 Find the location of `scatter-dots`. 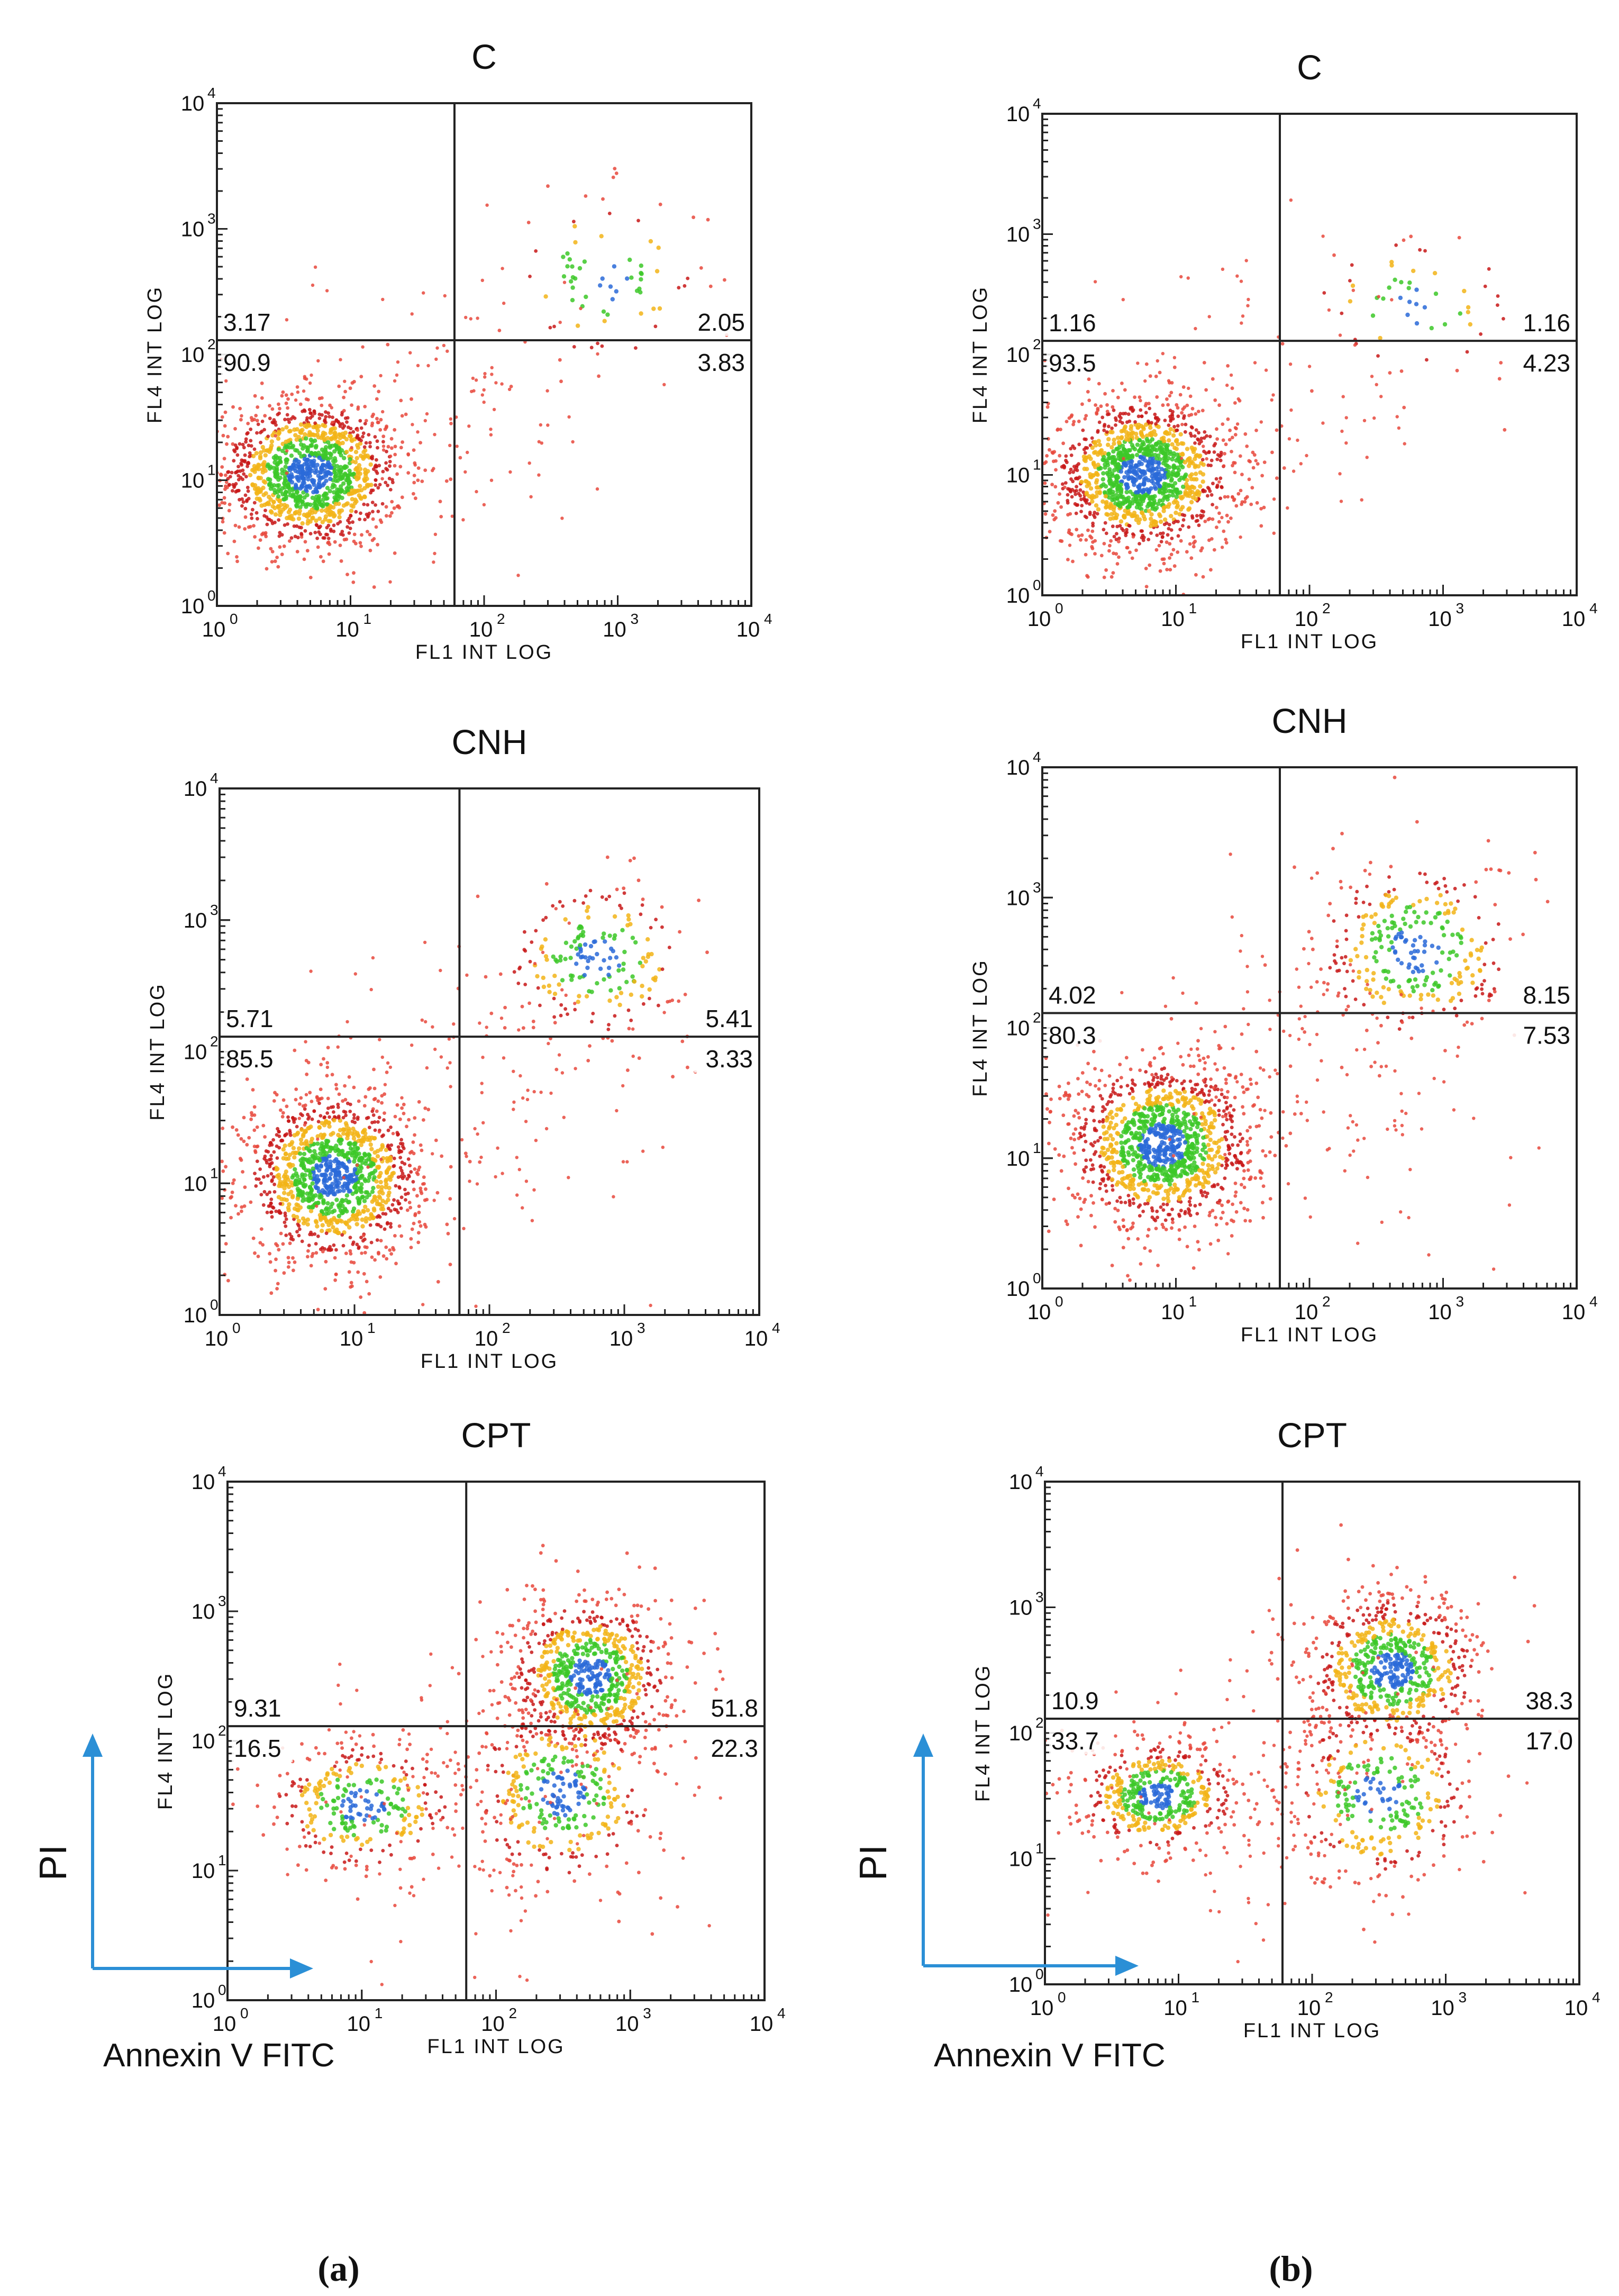

scatter-dots is located at coordinates (473, 378).